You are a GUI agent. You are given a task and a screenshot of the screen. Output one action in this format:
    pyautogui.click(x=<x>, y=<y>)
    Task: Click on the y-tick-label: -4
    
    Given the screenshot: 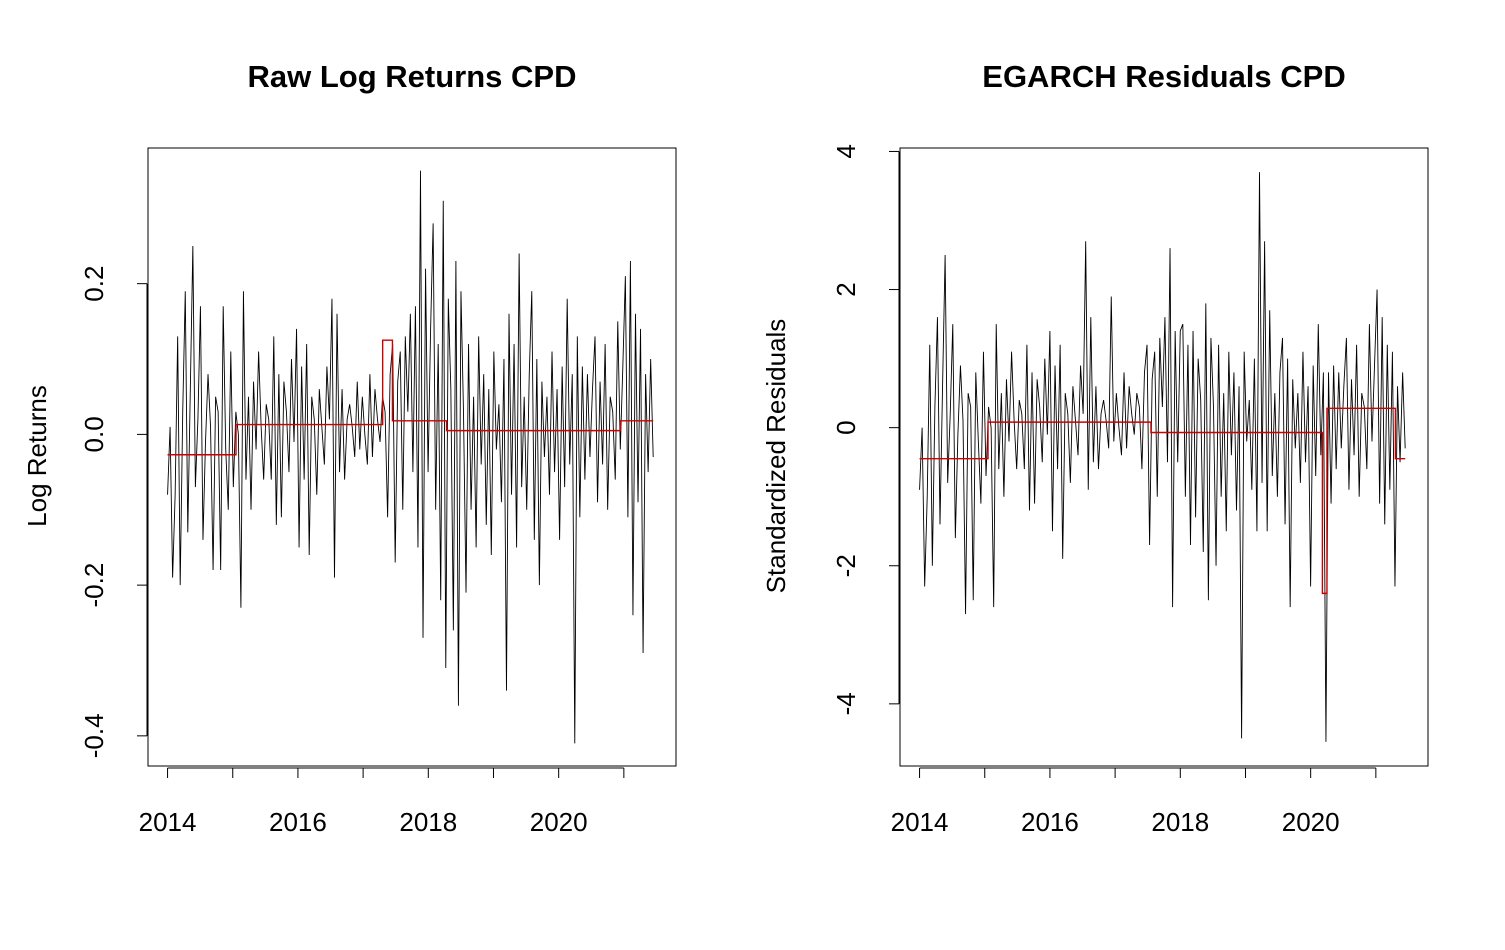 What is the action you would take?
    pyautogui.click(x=846, y=703)
    